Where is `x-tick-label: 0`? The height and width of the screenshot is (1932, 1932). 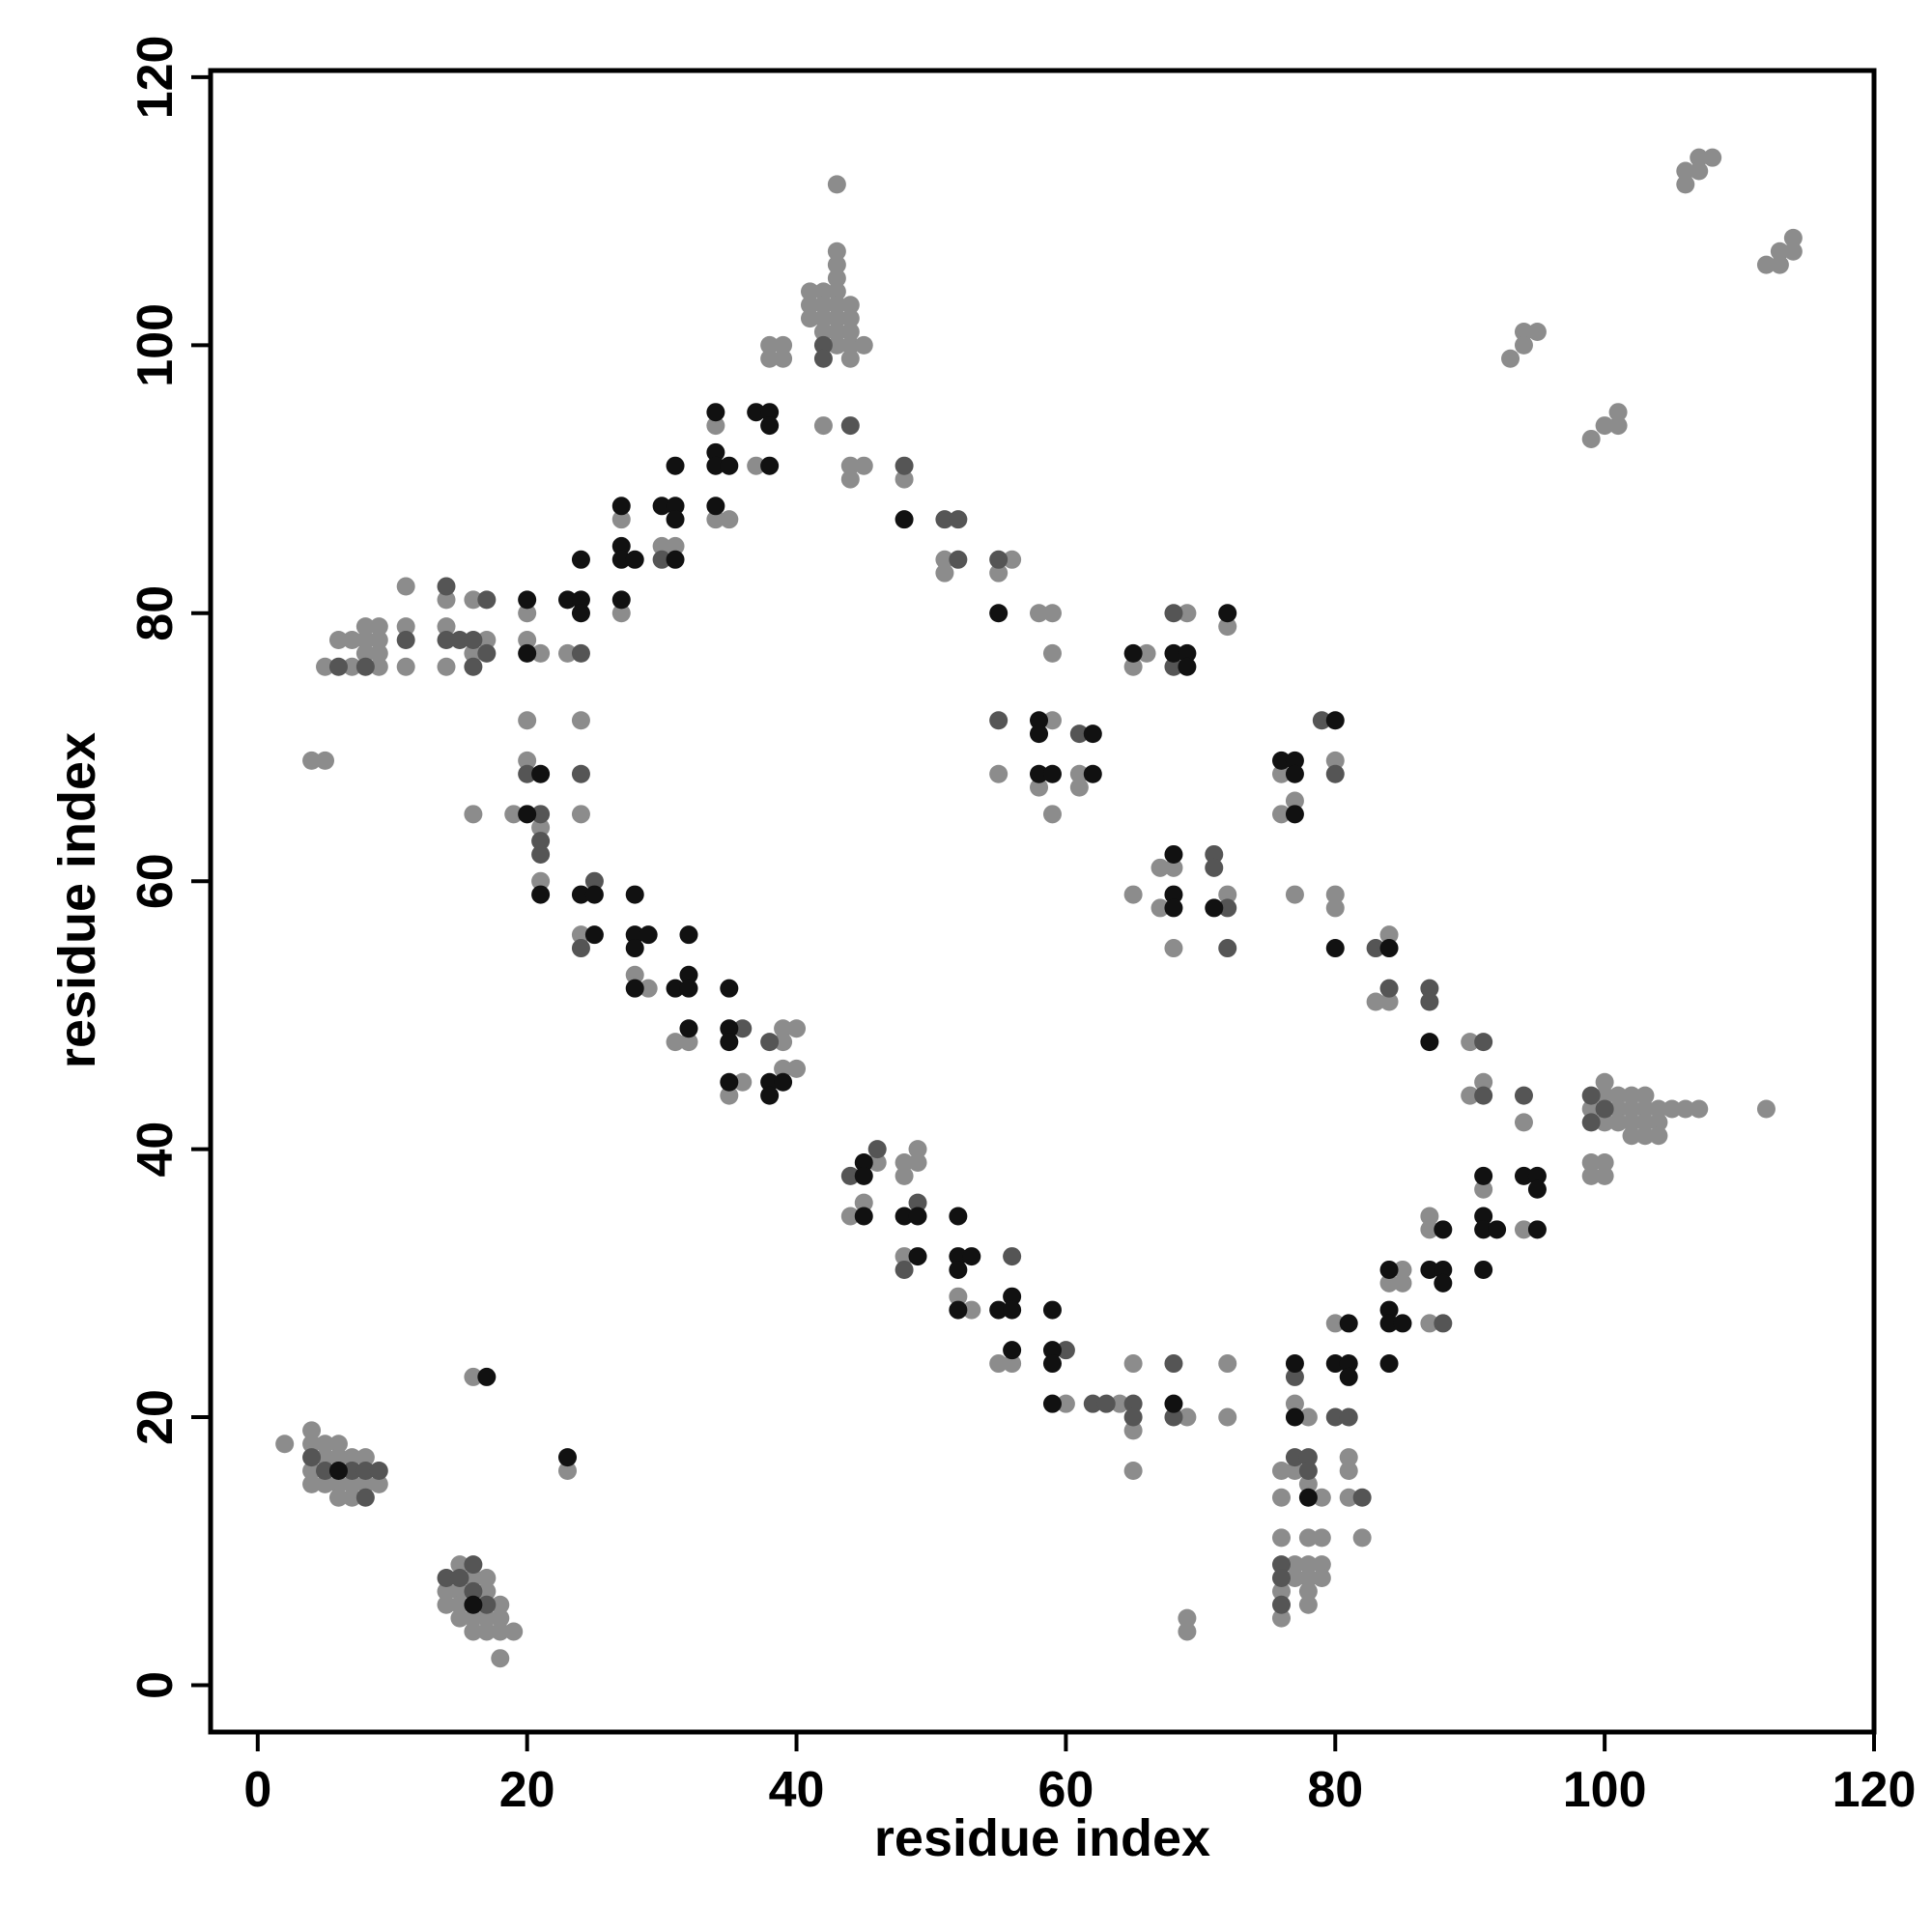 x-tick-label: 0 is located at coordinates (257, 1790).